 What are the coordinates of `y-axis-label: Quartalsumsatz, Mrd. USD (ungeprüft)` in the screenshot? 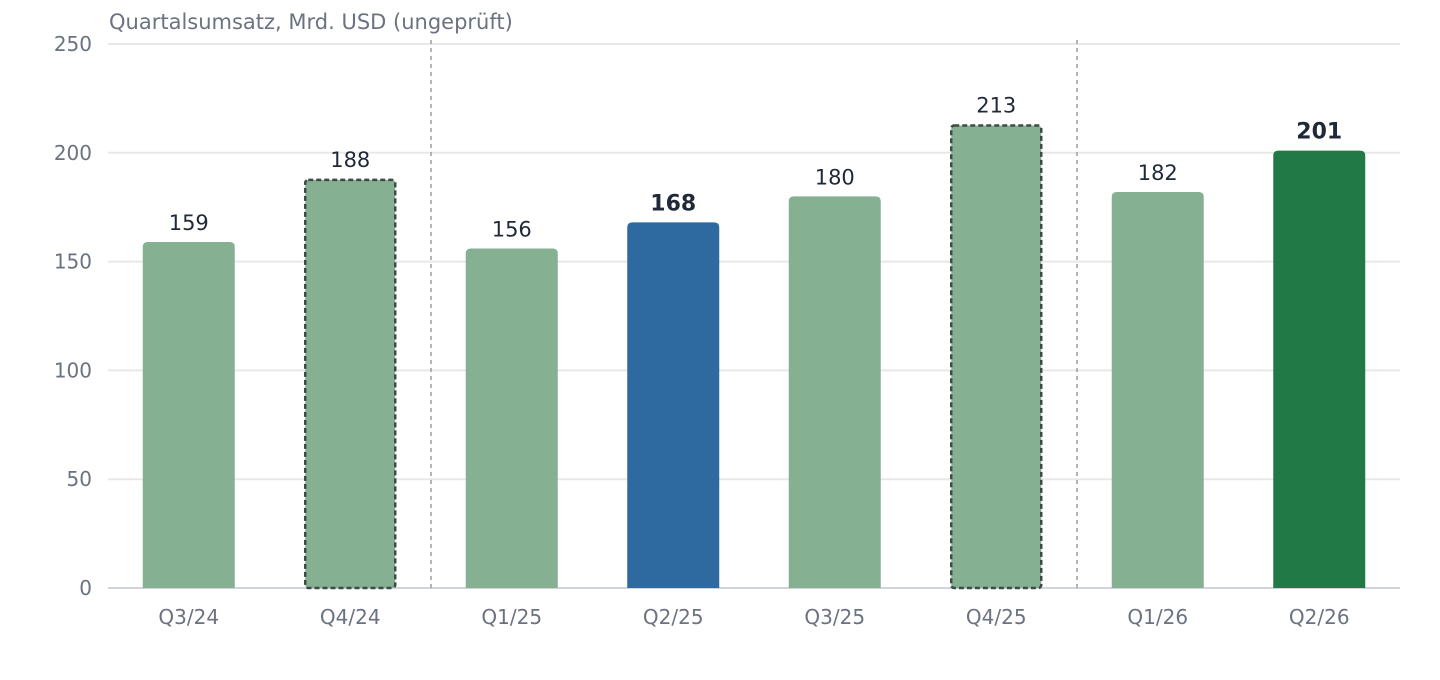 It's located at (311, 22).